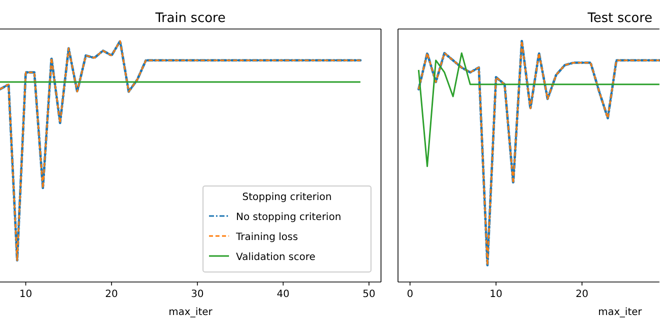 The height and width of the screenshot is (330, 660). Describe the element at coordinates (287, 197) in the screenshot. I see `legend-title: Stopping criterion` at that location.